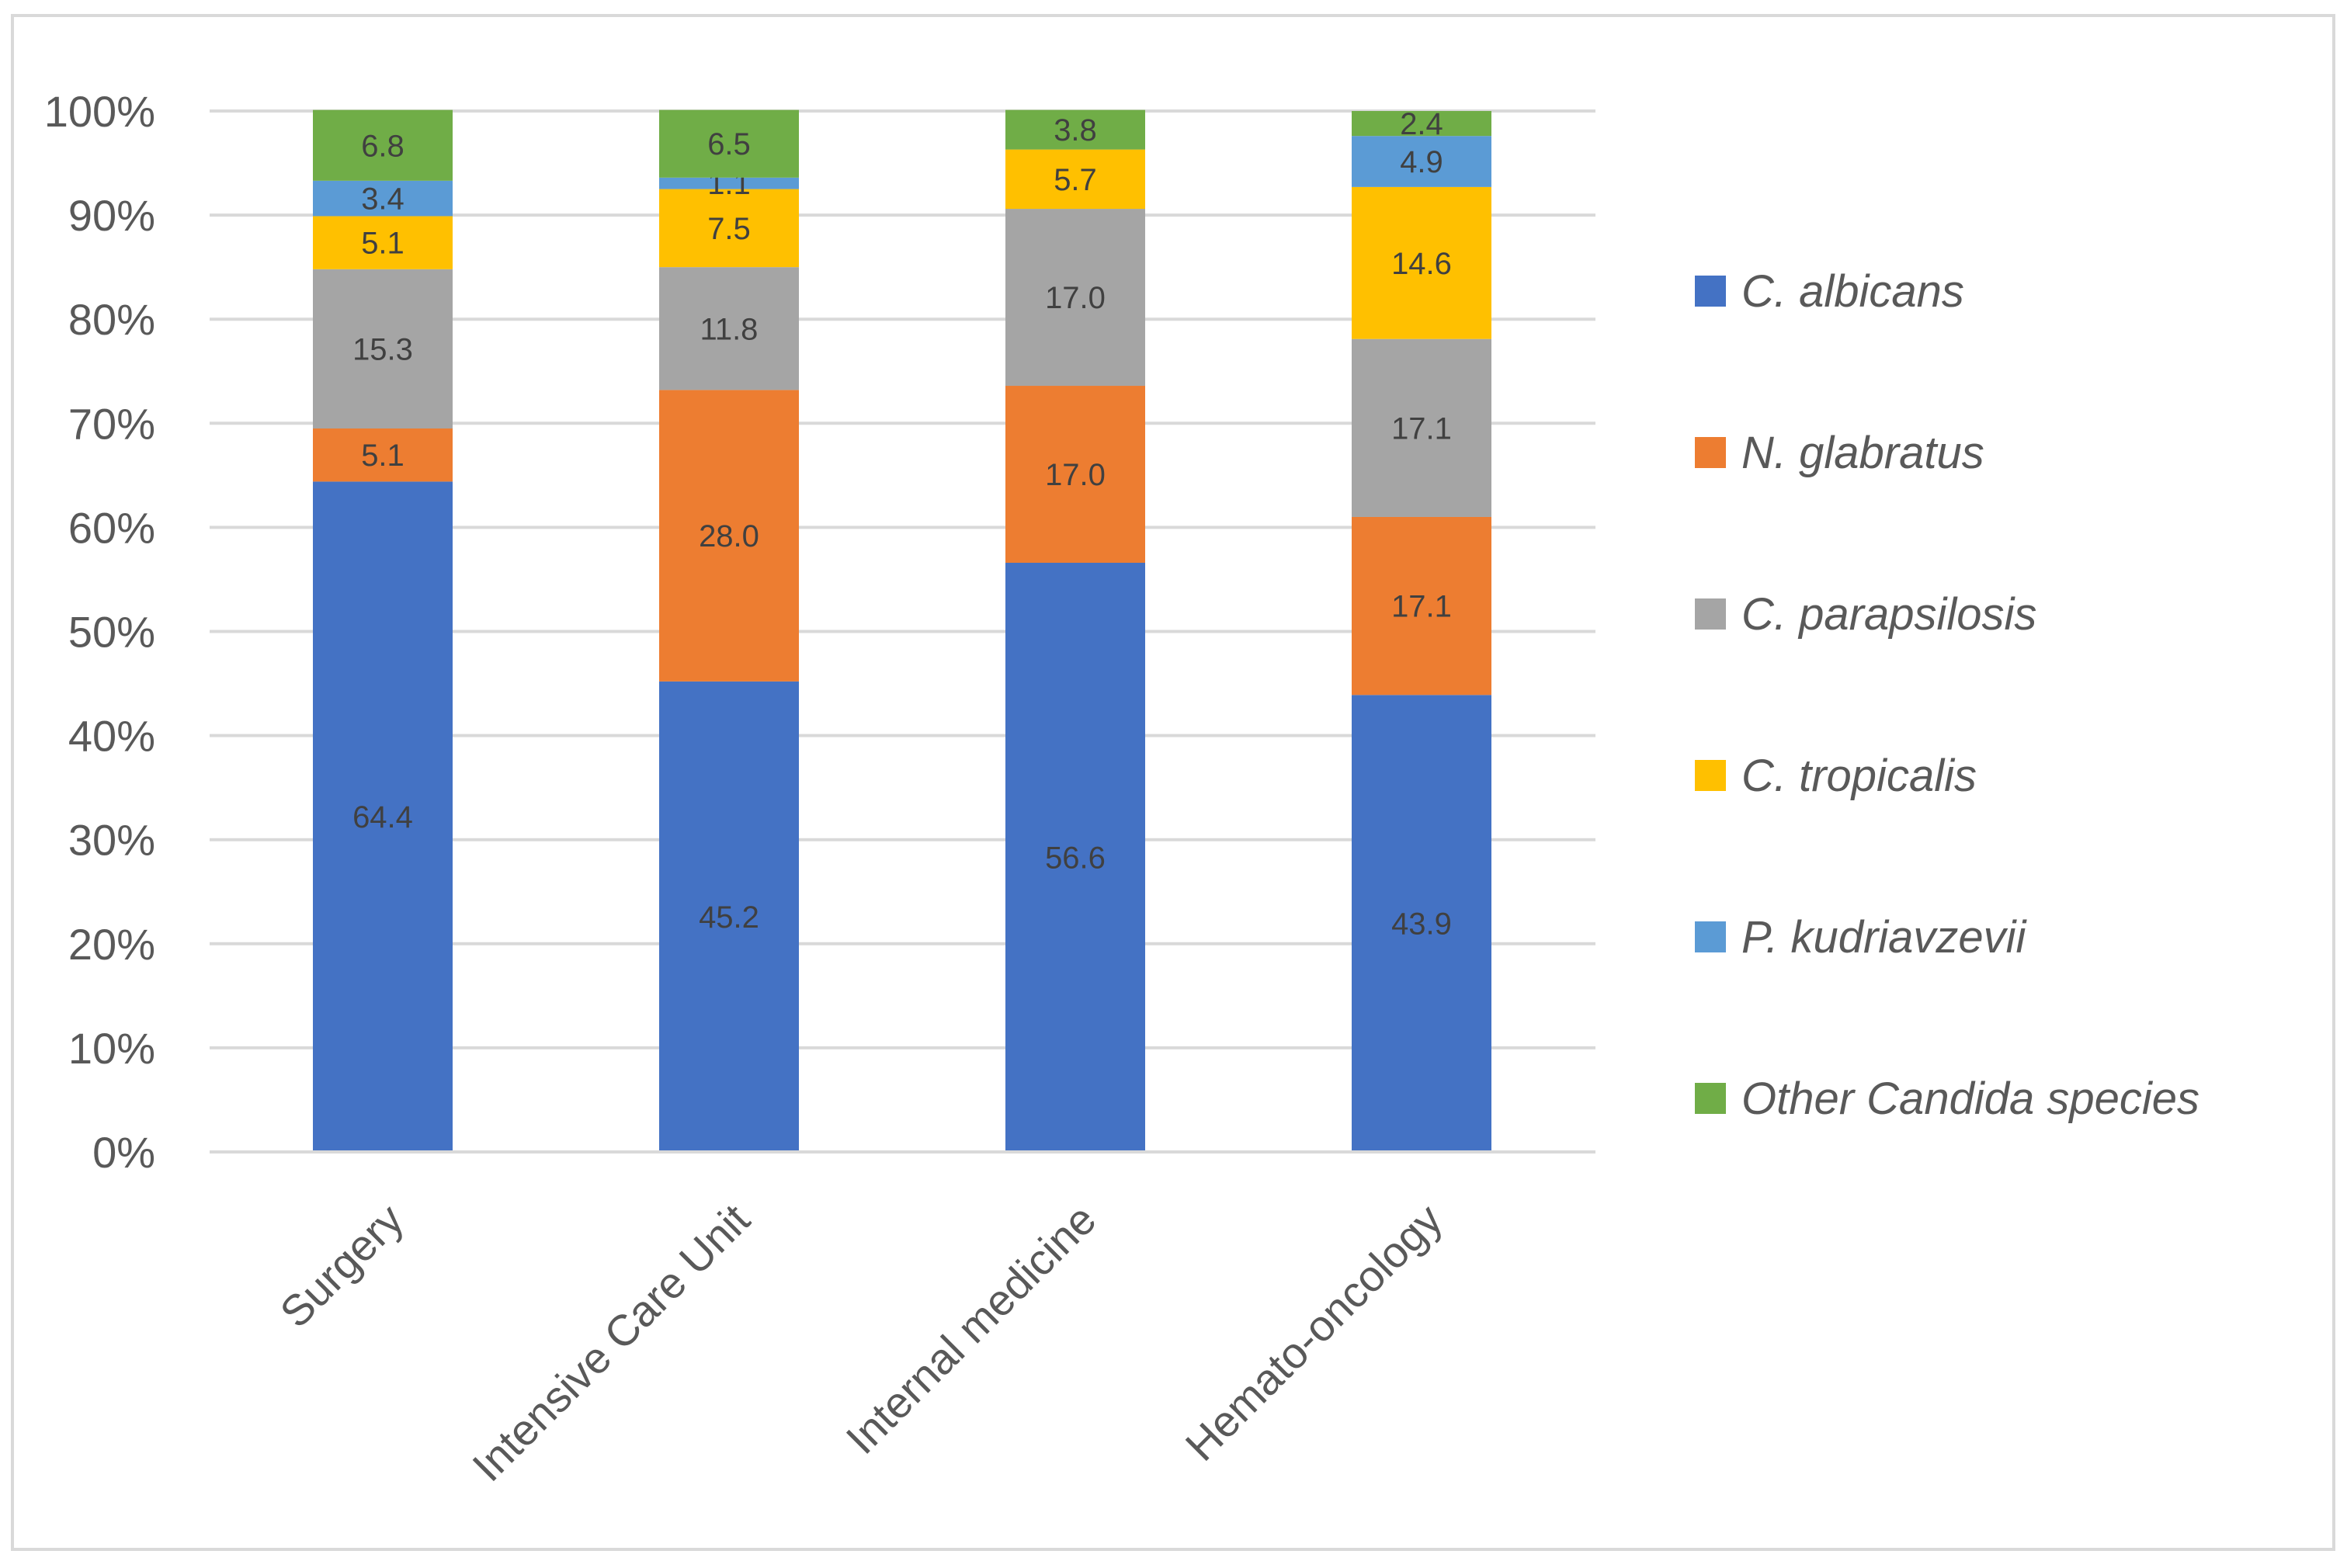 This screenshot has height=1568, width=2347. I want to click on legend-label: N. glabratus, so click(1862, 453).